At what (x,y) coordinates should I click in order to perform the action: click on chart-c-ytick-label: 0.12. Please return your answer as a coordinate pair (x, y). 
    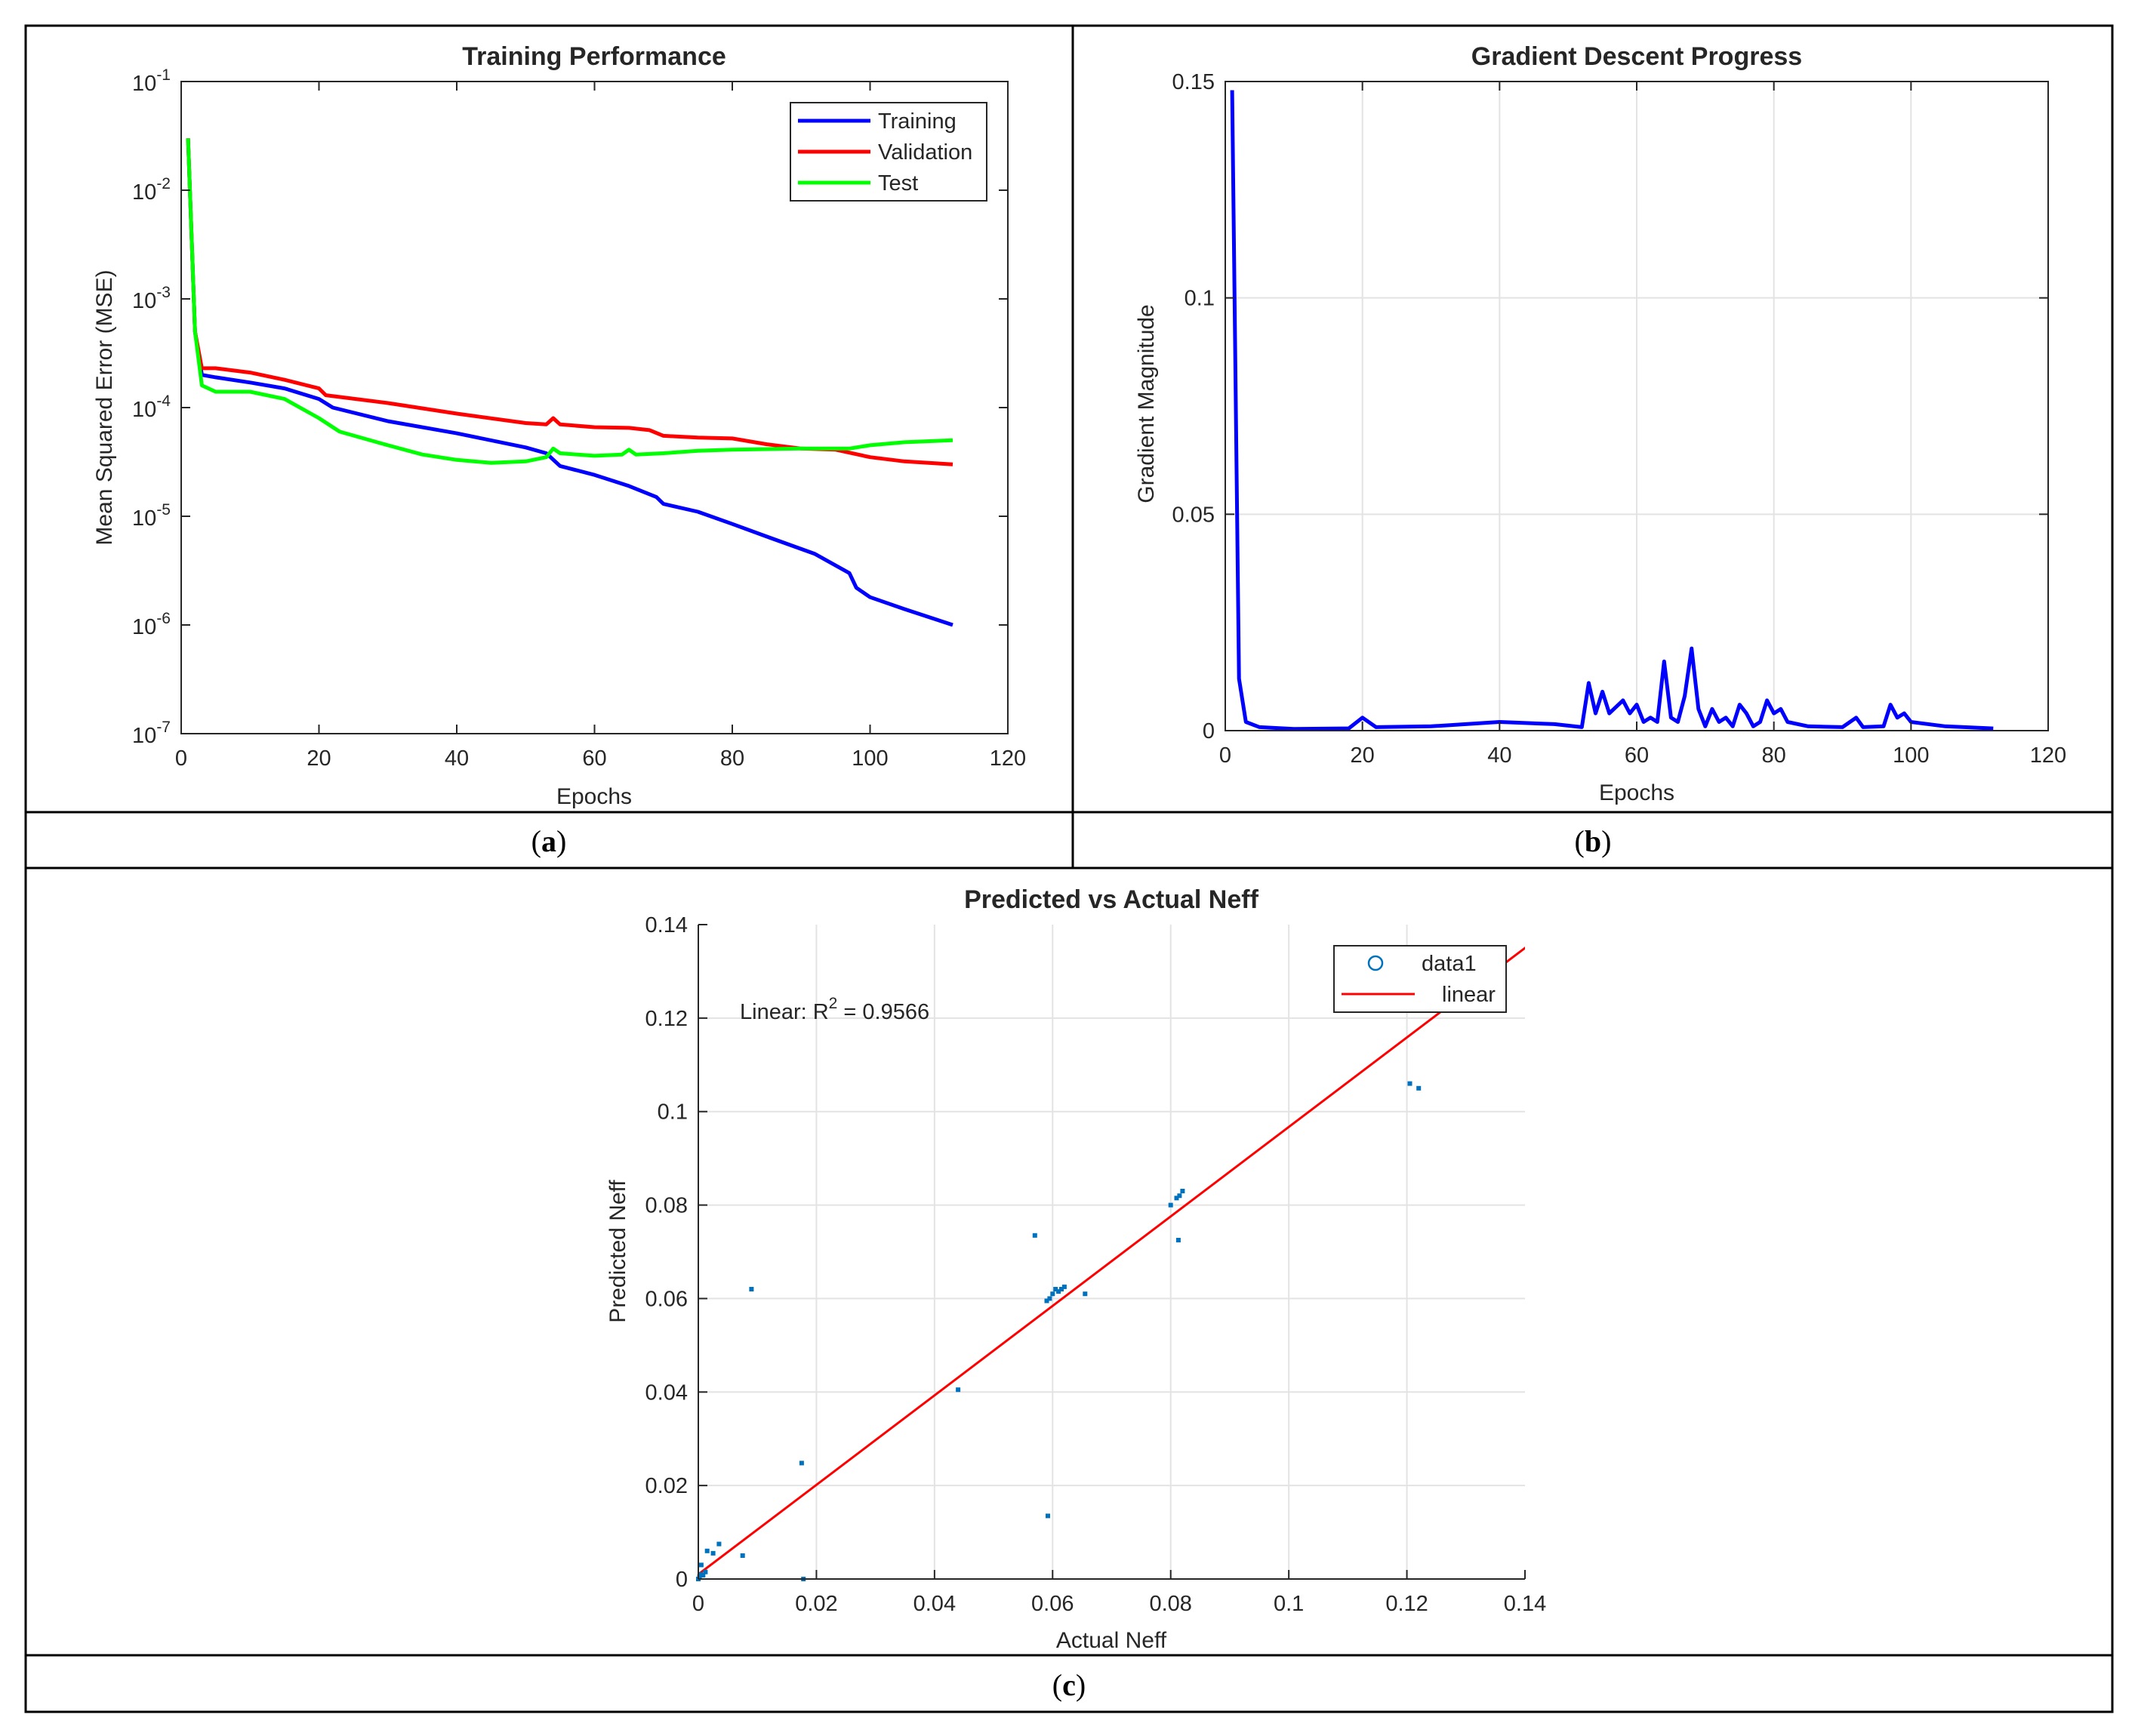
    Looking at the image, I should click on (666, 1019).